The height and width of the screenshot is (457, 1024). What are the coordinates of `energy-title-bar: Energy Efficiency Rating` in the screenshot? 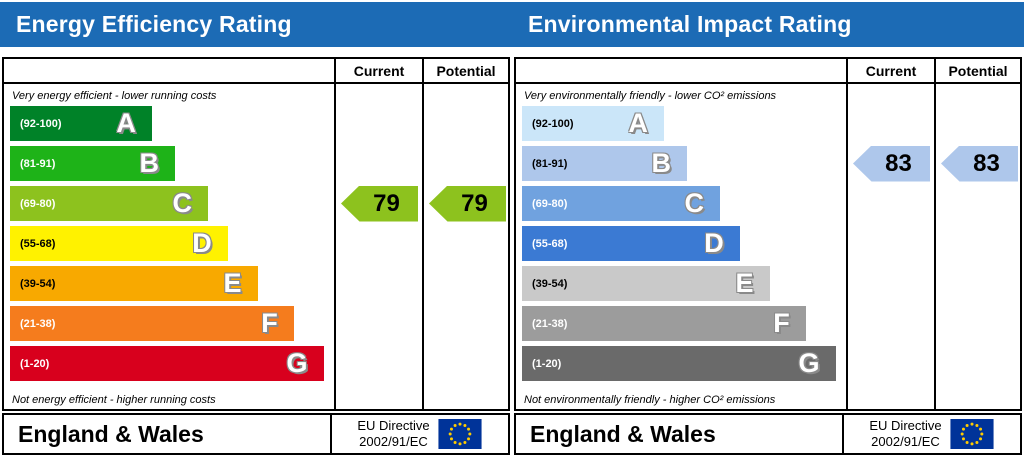 It's located at (256, 24).